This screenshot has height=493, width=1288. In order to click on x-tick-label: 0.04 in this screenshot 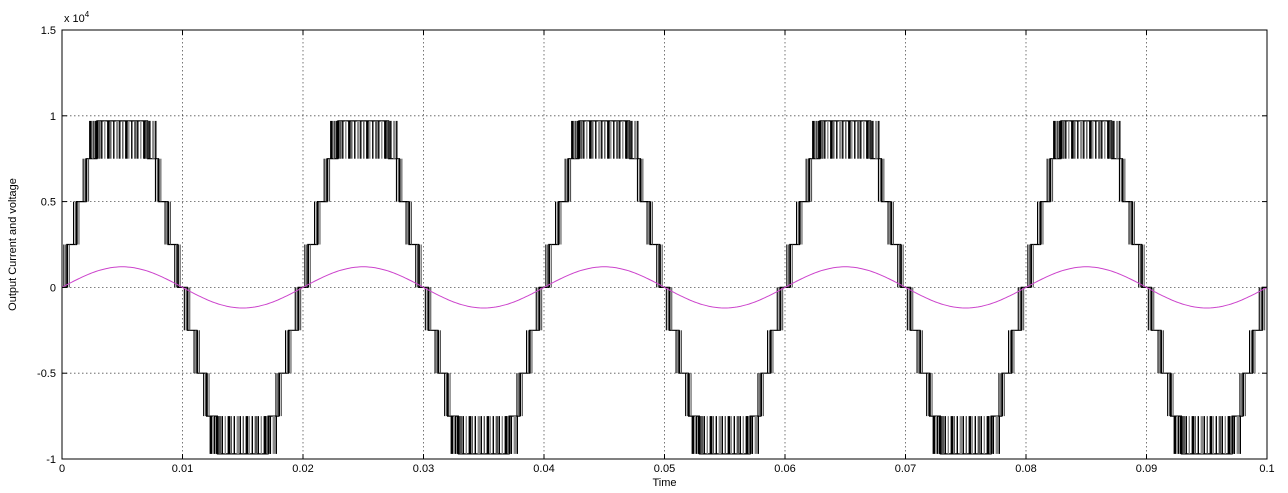, I will do `click(543, 469)`.